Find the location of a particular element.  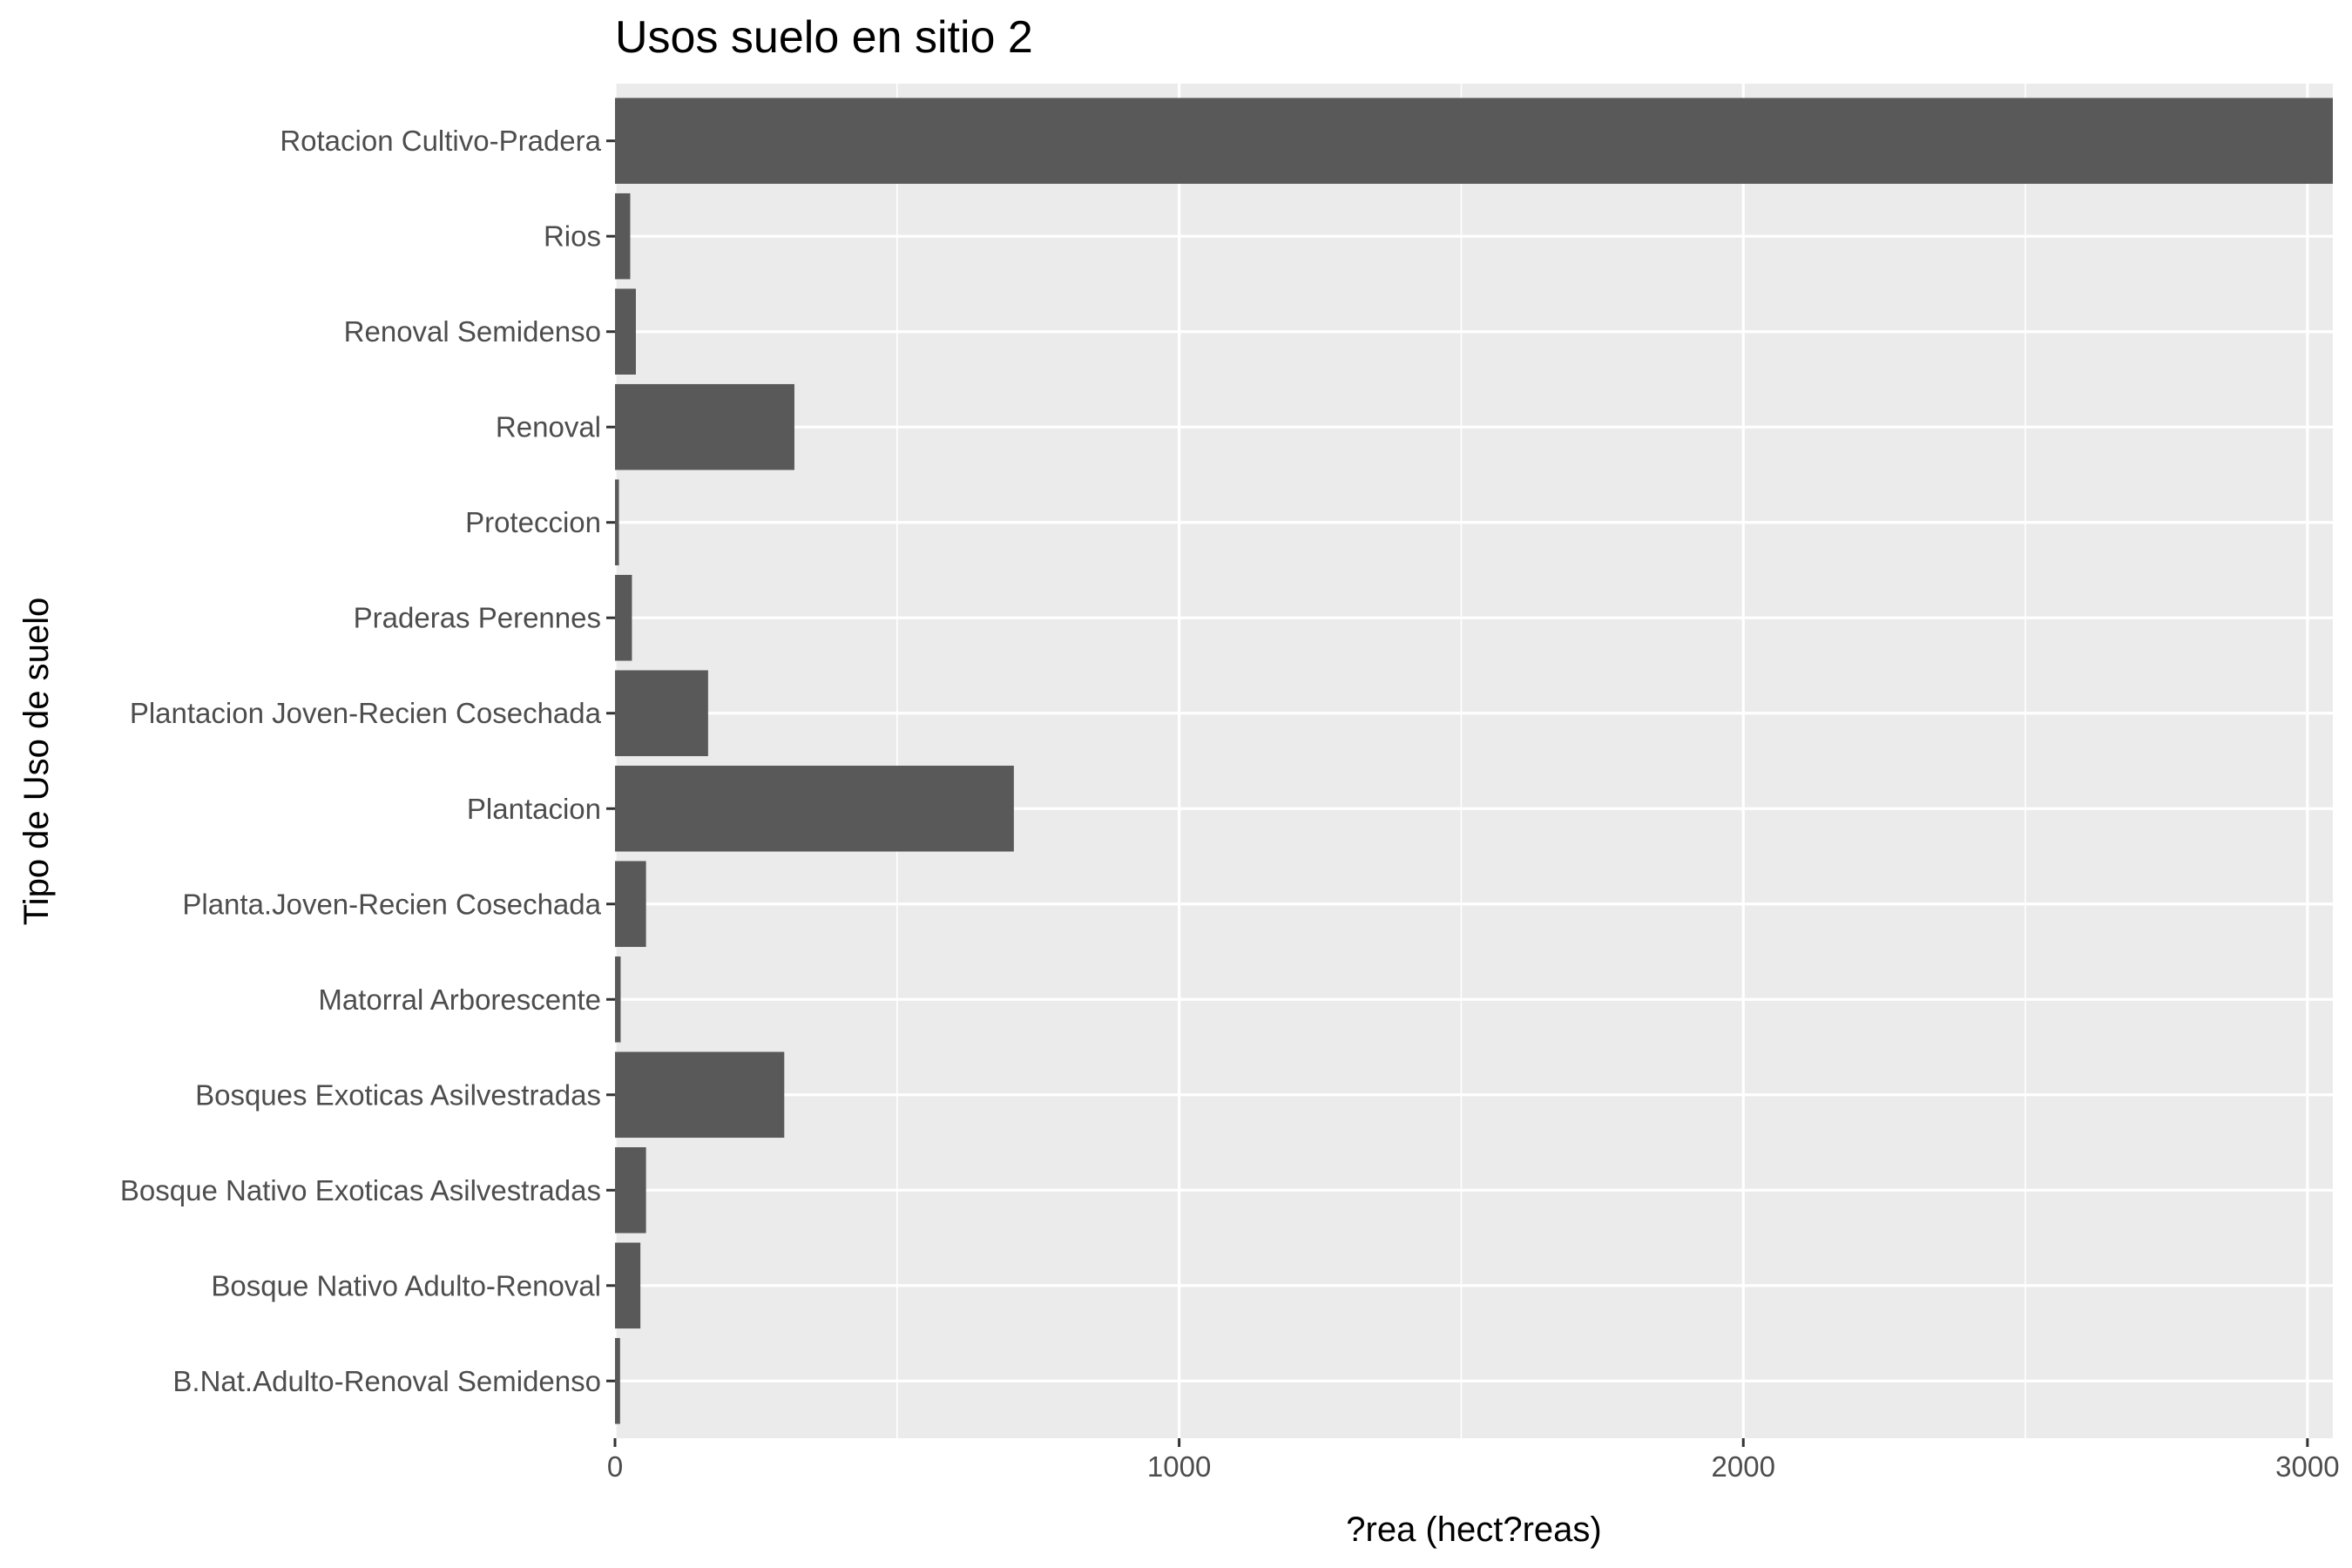

y-tick-label: Proteccion is located at coordinates (533, 522).